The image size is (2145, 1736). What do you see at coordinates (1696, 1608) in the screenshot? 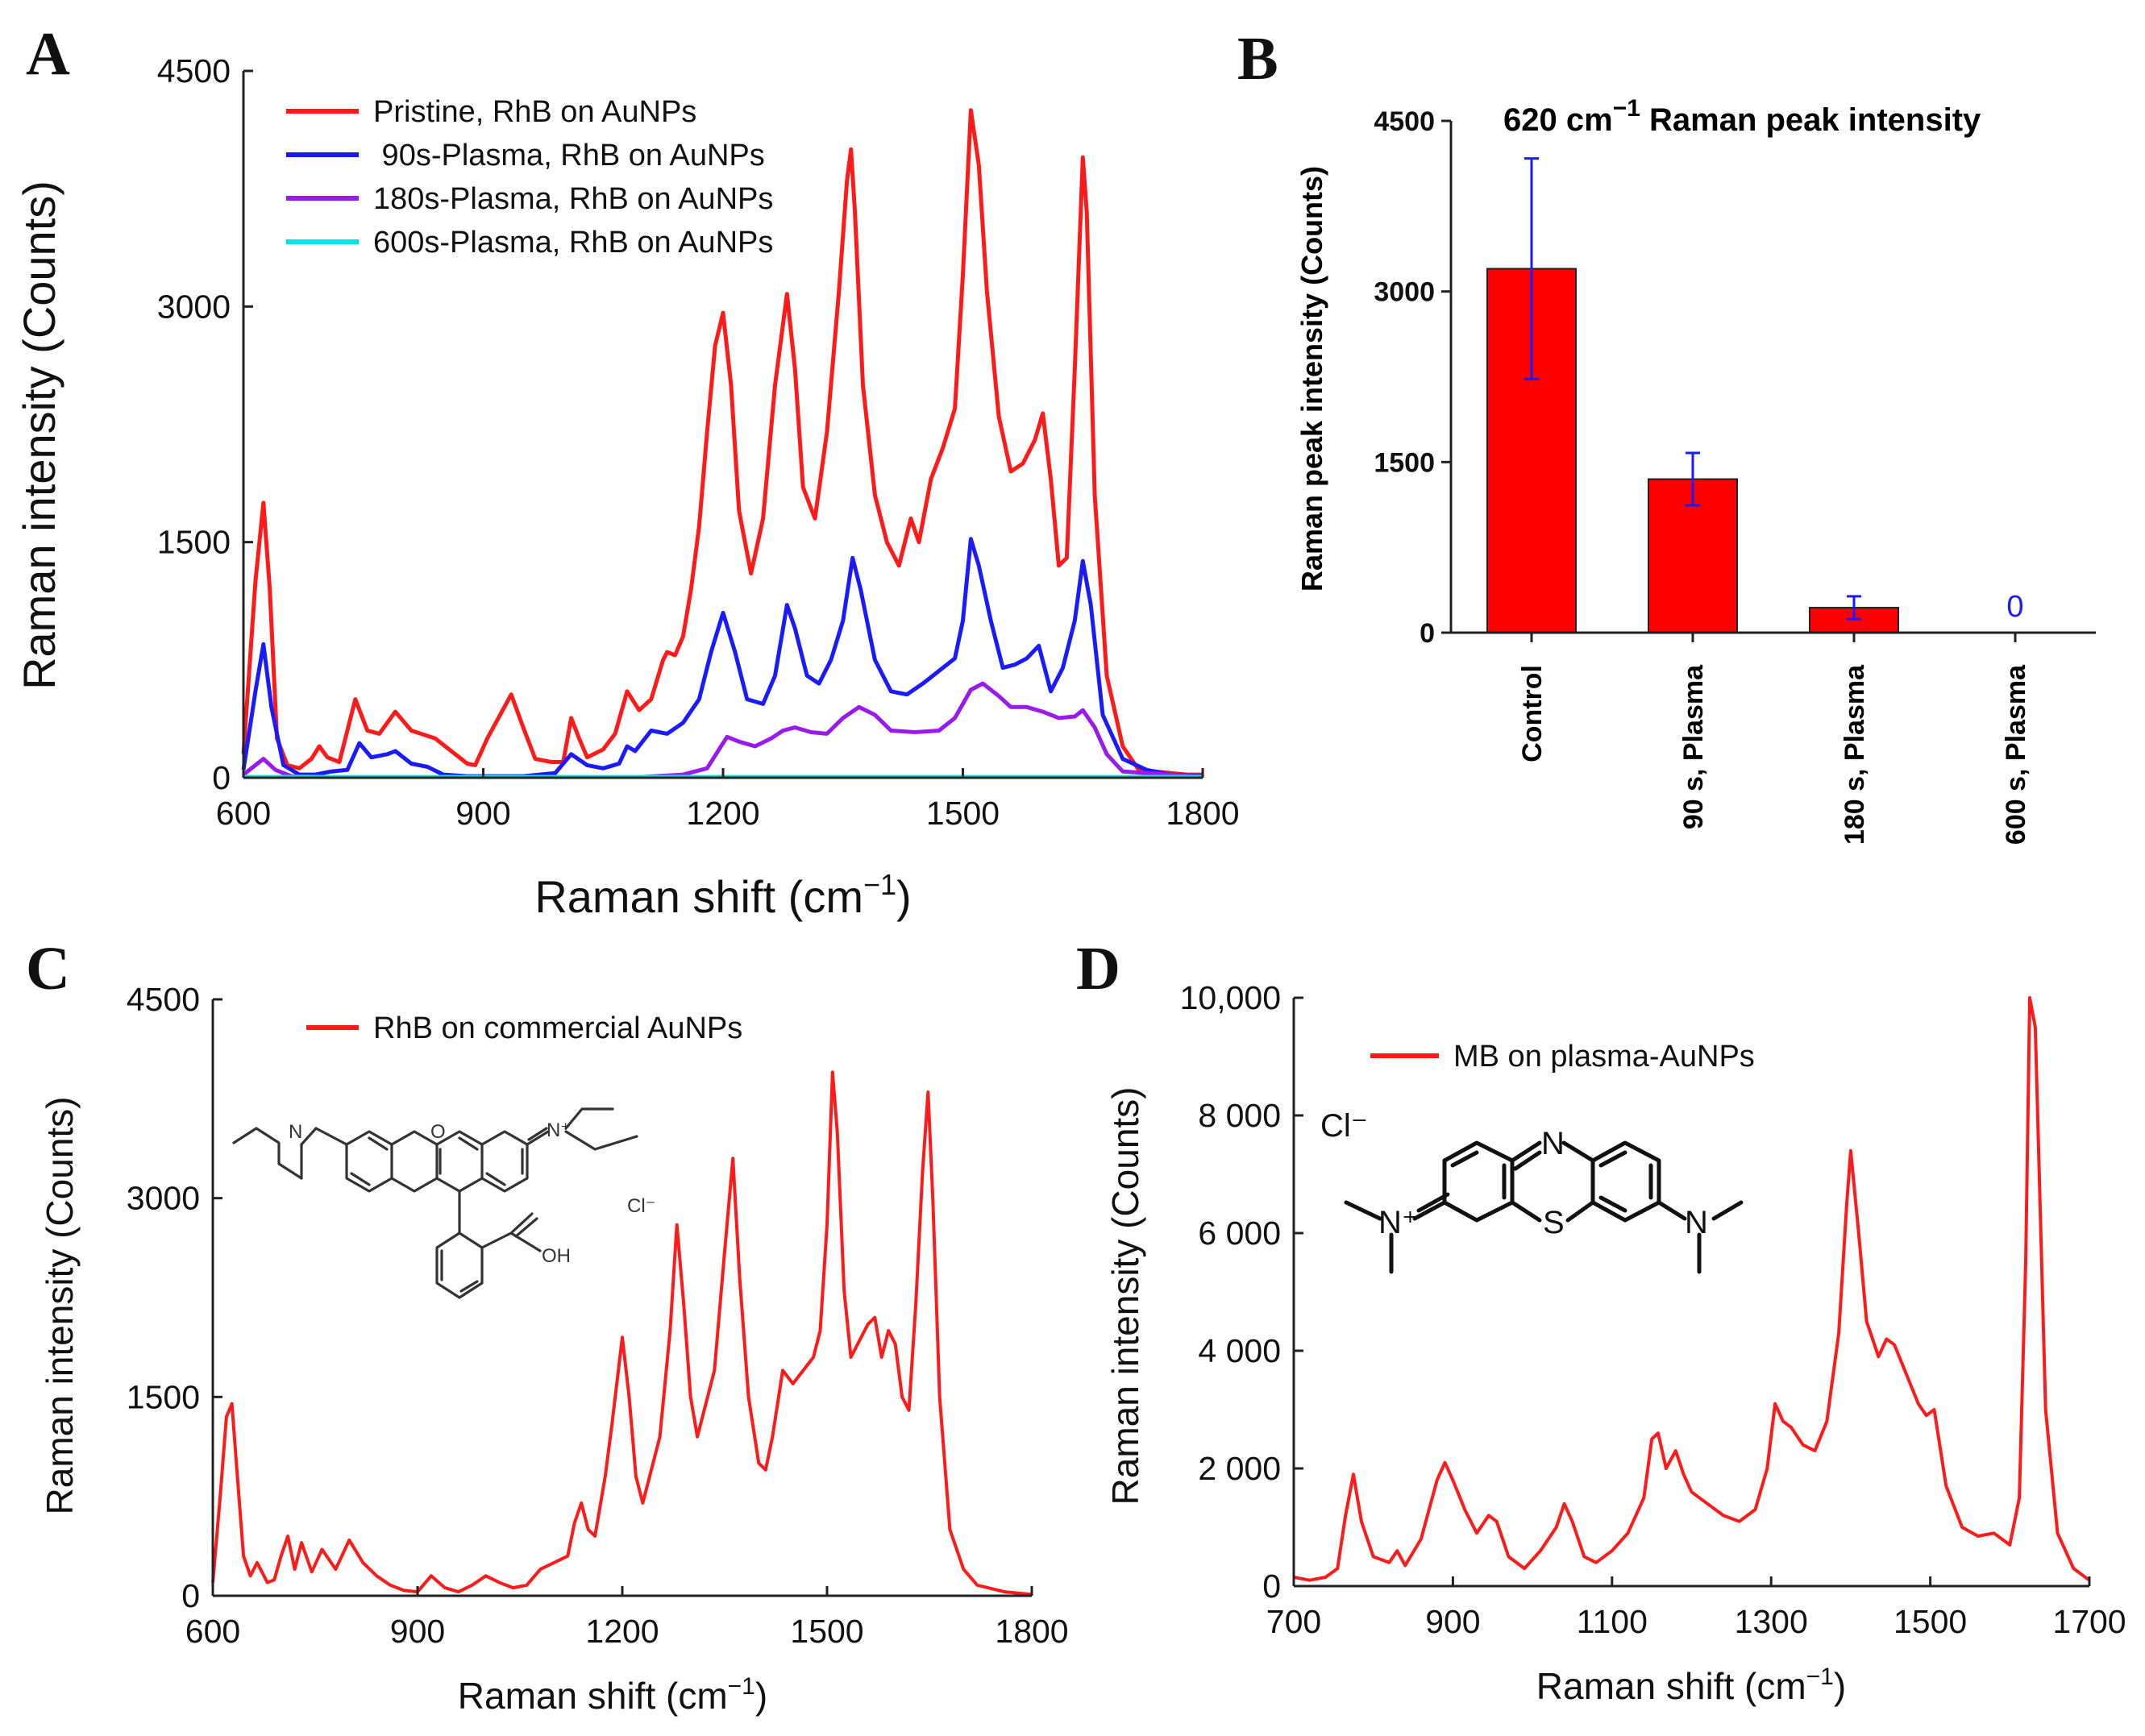
I see `panel-d-x-ticks: 700 900 1100 1300 1500 1700` at bounding box center [1696, 1608].